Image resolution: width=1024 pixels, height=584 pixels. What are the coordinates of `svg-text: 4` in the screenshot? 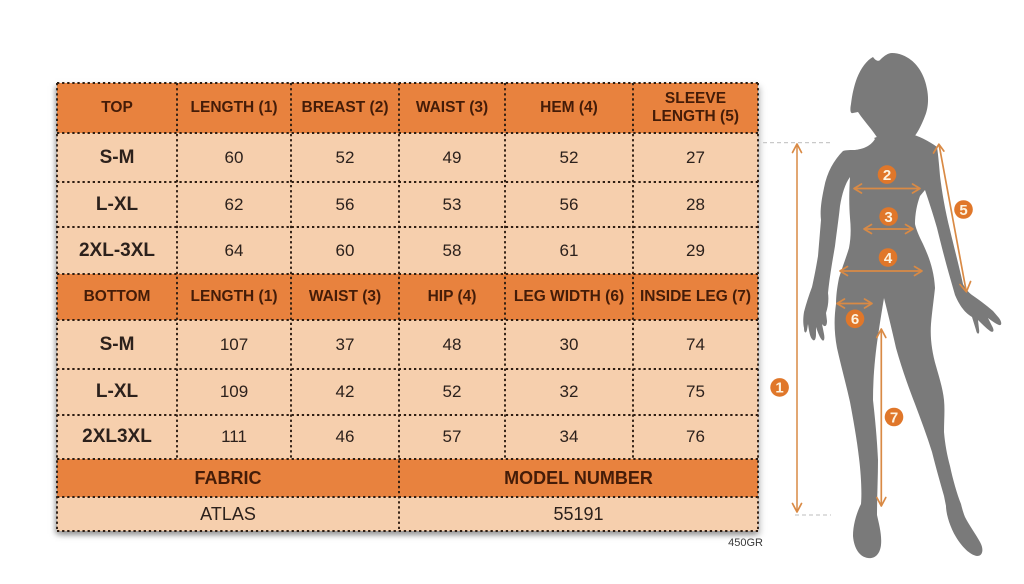 It's located at (888, 258).